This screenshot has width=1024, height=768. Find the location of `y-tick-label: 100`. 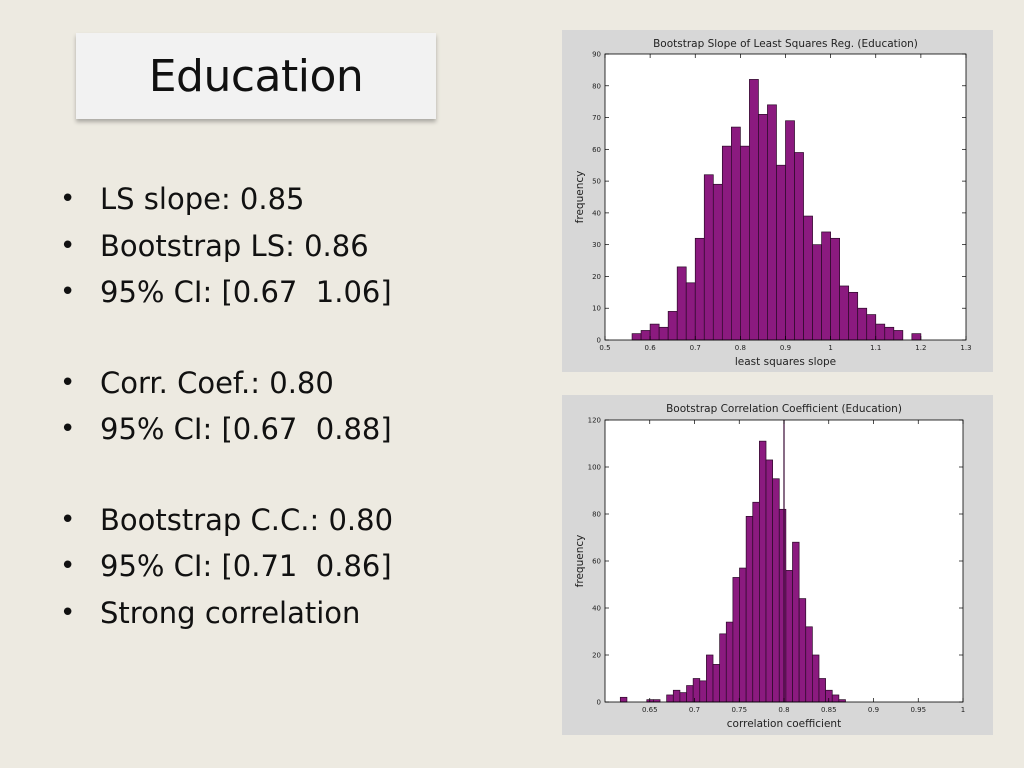

y-tick-label: 100 is located at coordinates (594, 468).